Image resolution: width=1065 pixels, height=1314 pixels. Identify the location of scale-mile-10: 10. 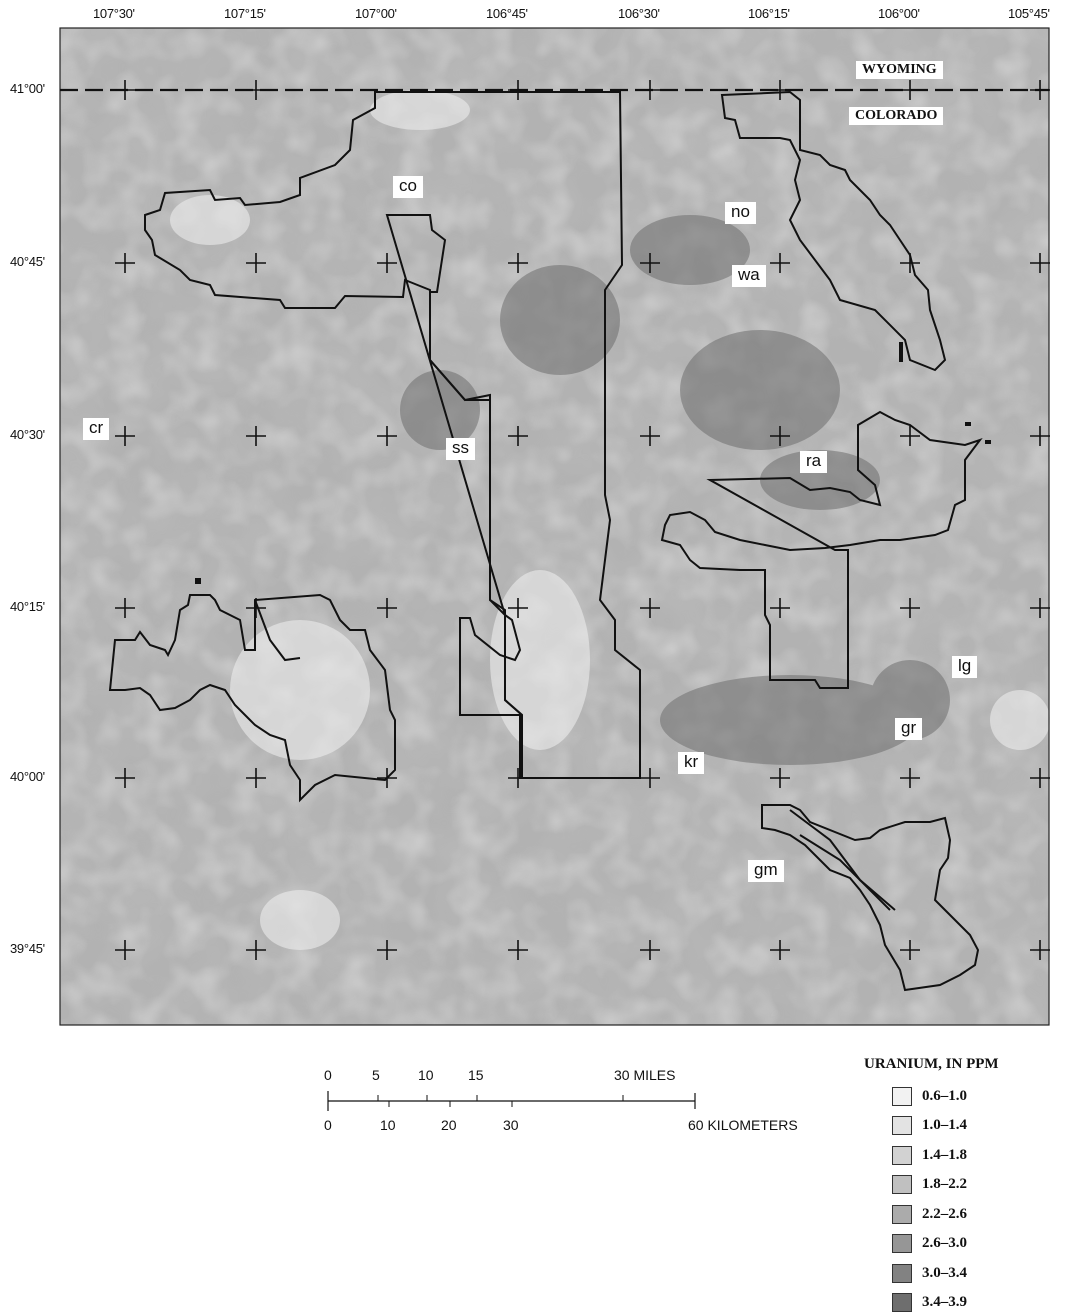
(426, 1075).